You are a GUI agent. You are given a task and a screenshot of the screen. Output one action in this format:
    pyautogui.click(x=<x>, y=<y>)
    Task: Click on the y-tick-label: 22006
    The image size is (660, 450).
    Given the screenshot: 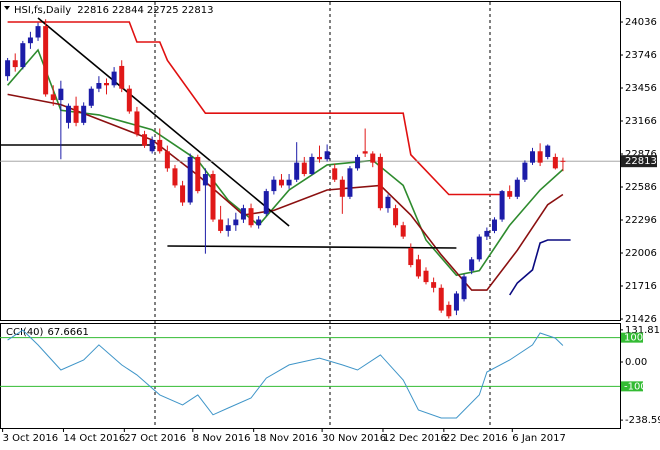 What is the action you would take?
    pyautogui.click(x=641, y=253)
    